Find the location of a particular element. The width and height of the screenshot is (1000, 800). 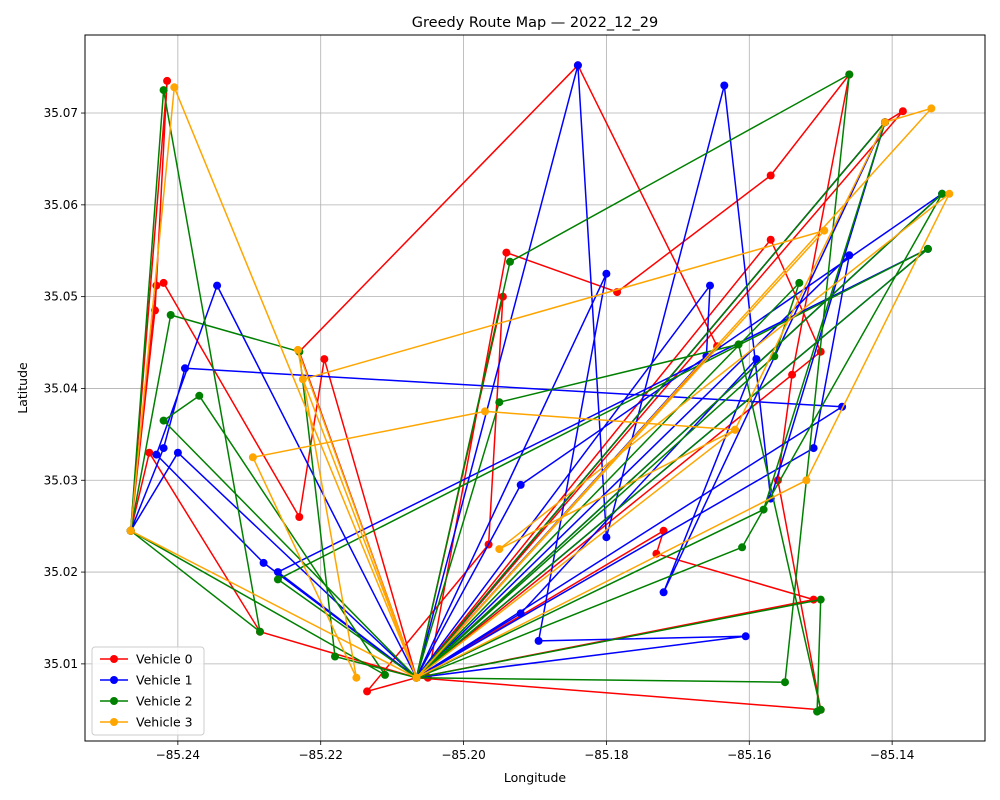

y-tick-label: 35.05 is located at coordinates (61, 297).